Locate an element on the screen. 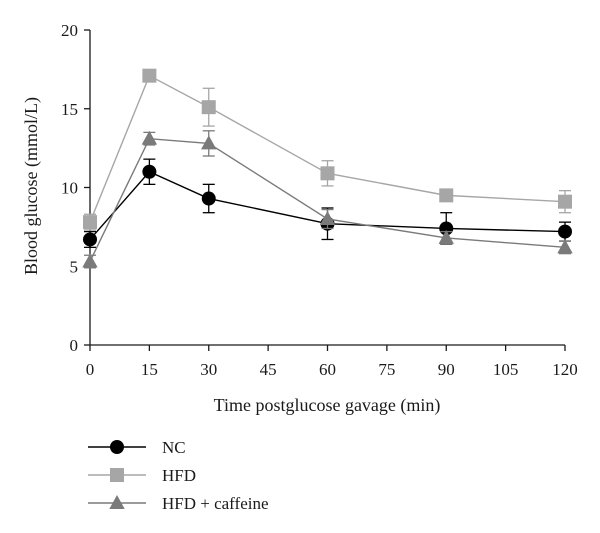  x-tick-label: 0 is located at coordinates (90, 369).